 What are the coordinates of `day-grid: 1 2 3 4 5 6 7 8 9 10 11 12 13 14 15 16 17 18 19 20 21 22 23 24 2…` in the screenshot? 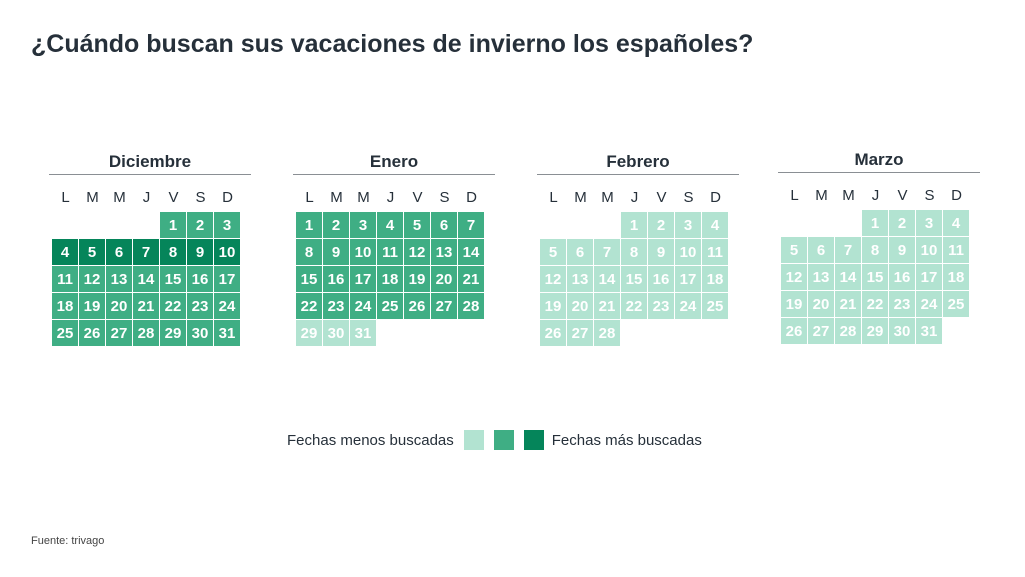 It's located at (879, 277).